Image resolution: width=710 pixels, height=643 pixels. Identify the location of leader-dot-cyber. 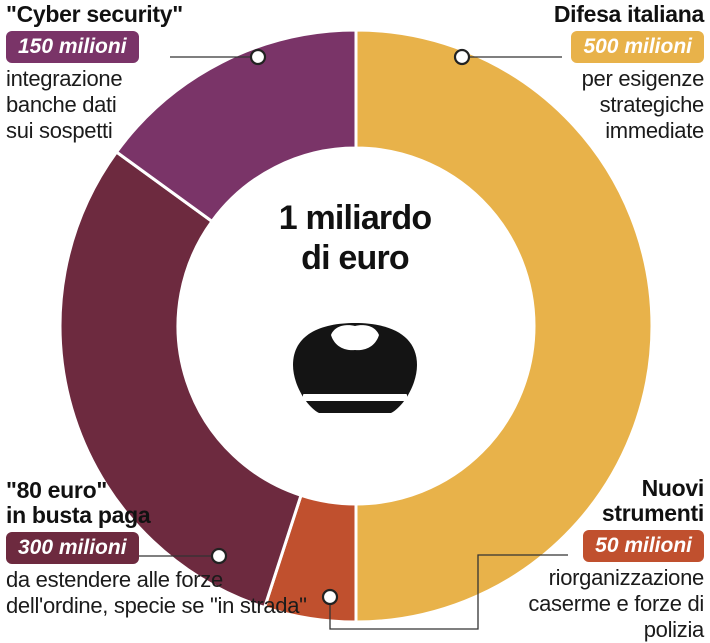
(258, 57).